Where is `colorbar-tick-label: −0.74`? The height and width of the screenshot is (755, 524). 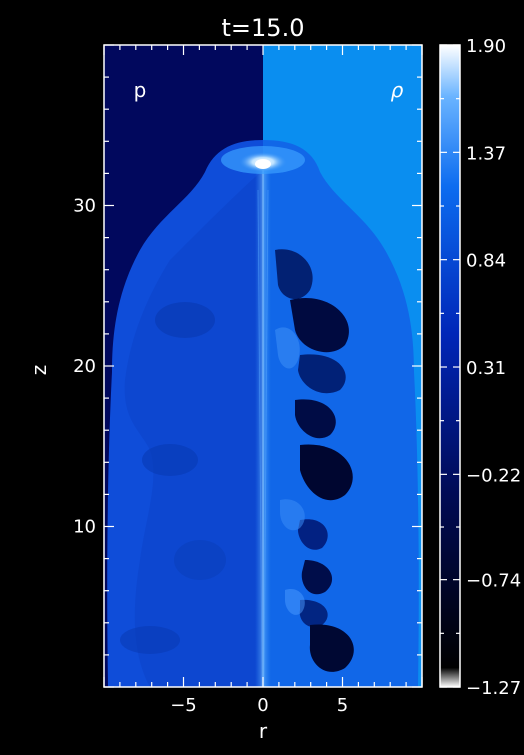
colorbar-tick-label: −0.74 is located at coordinates (493, 581).